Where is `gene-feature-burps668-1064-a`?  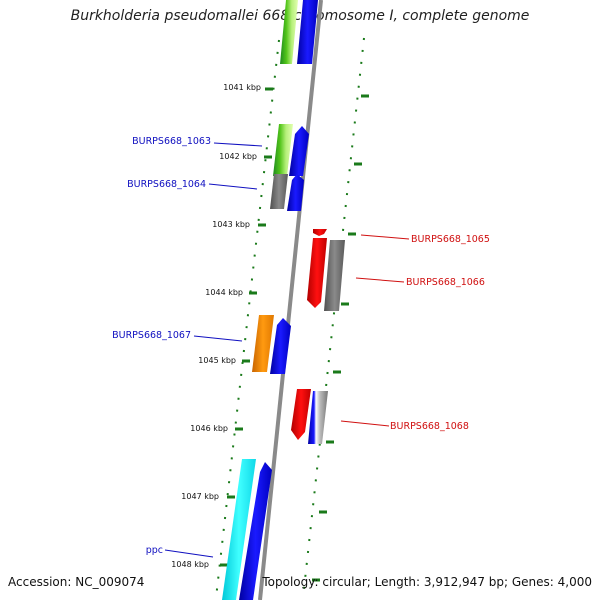
gene-feature-burps668-1064-a is located at coordinates (279, 191).